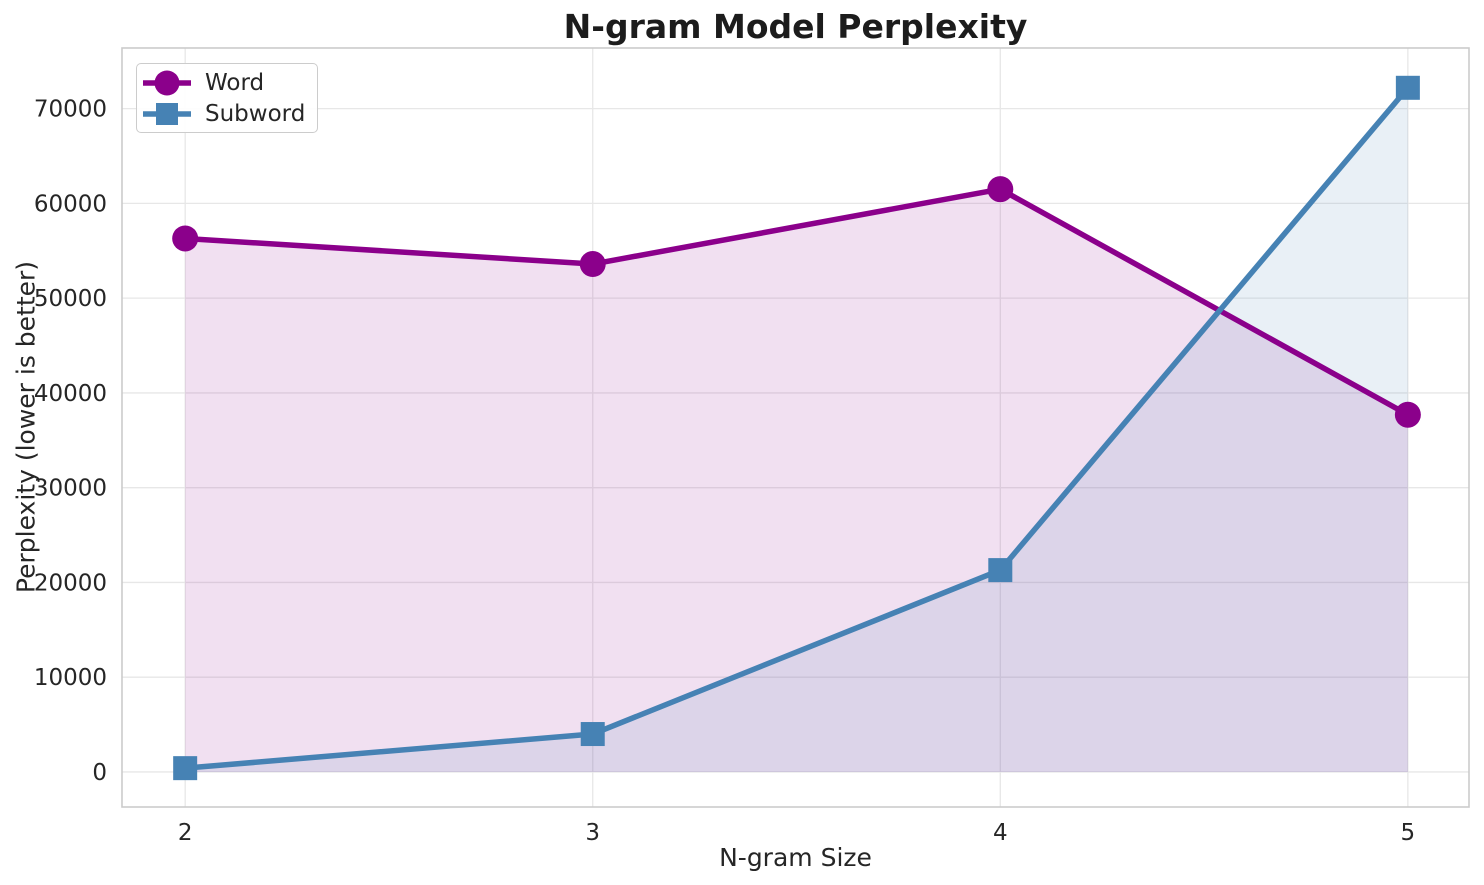 Image resolution: width=1484 pixels, height=885 pixels. I want to click on y-tick-label: 0, so click(99, 773).